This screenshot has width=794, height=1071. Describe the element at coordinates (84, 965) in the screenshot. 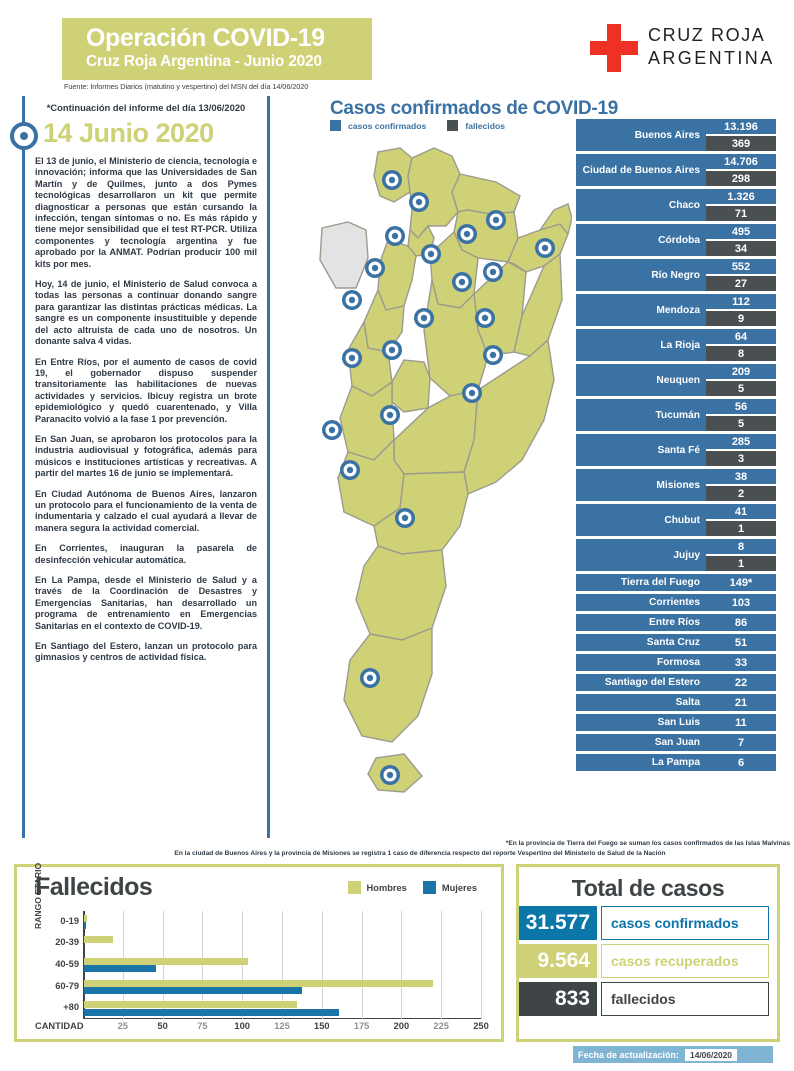

I see `chart-y-axis` at that location.